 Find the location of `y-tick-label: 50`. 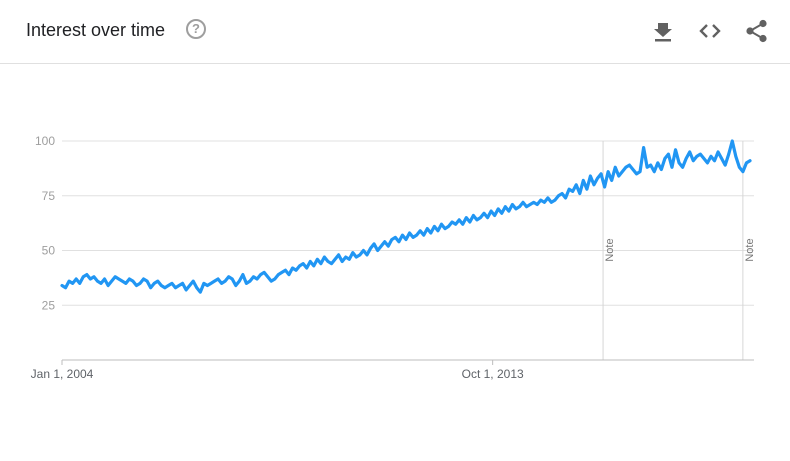

y-tick-label: 50 is located at coordinates (49, 251).